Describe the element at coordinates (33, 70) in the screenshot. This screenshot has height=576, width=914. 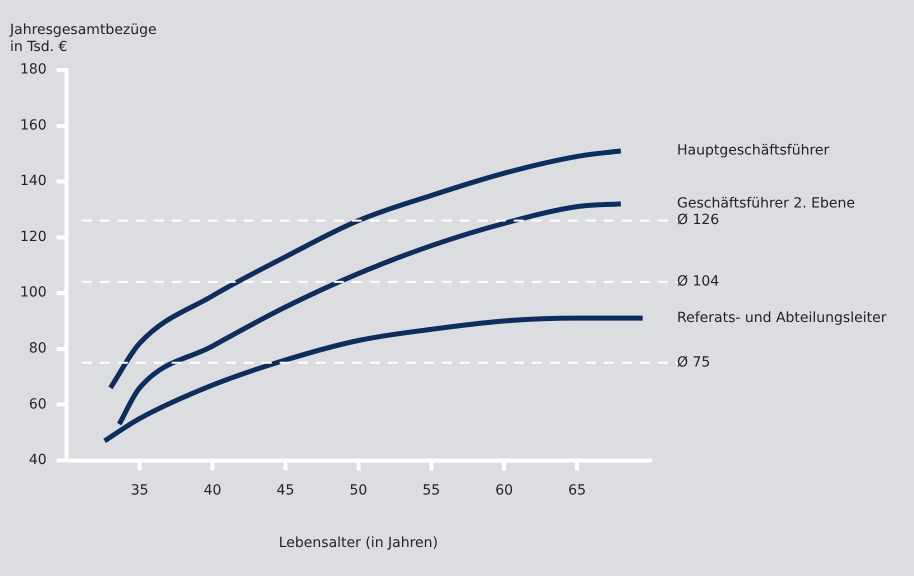
I see `y-tick-label: 180` at that location.